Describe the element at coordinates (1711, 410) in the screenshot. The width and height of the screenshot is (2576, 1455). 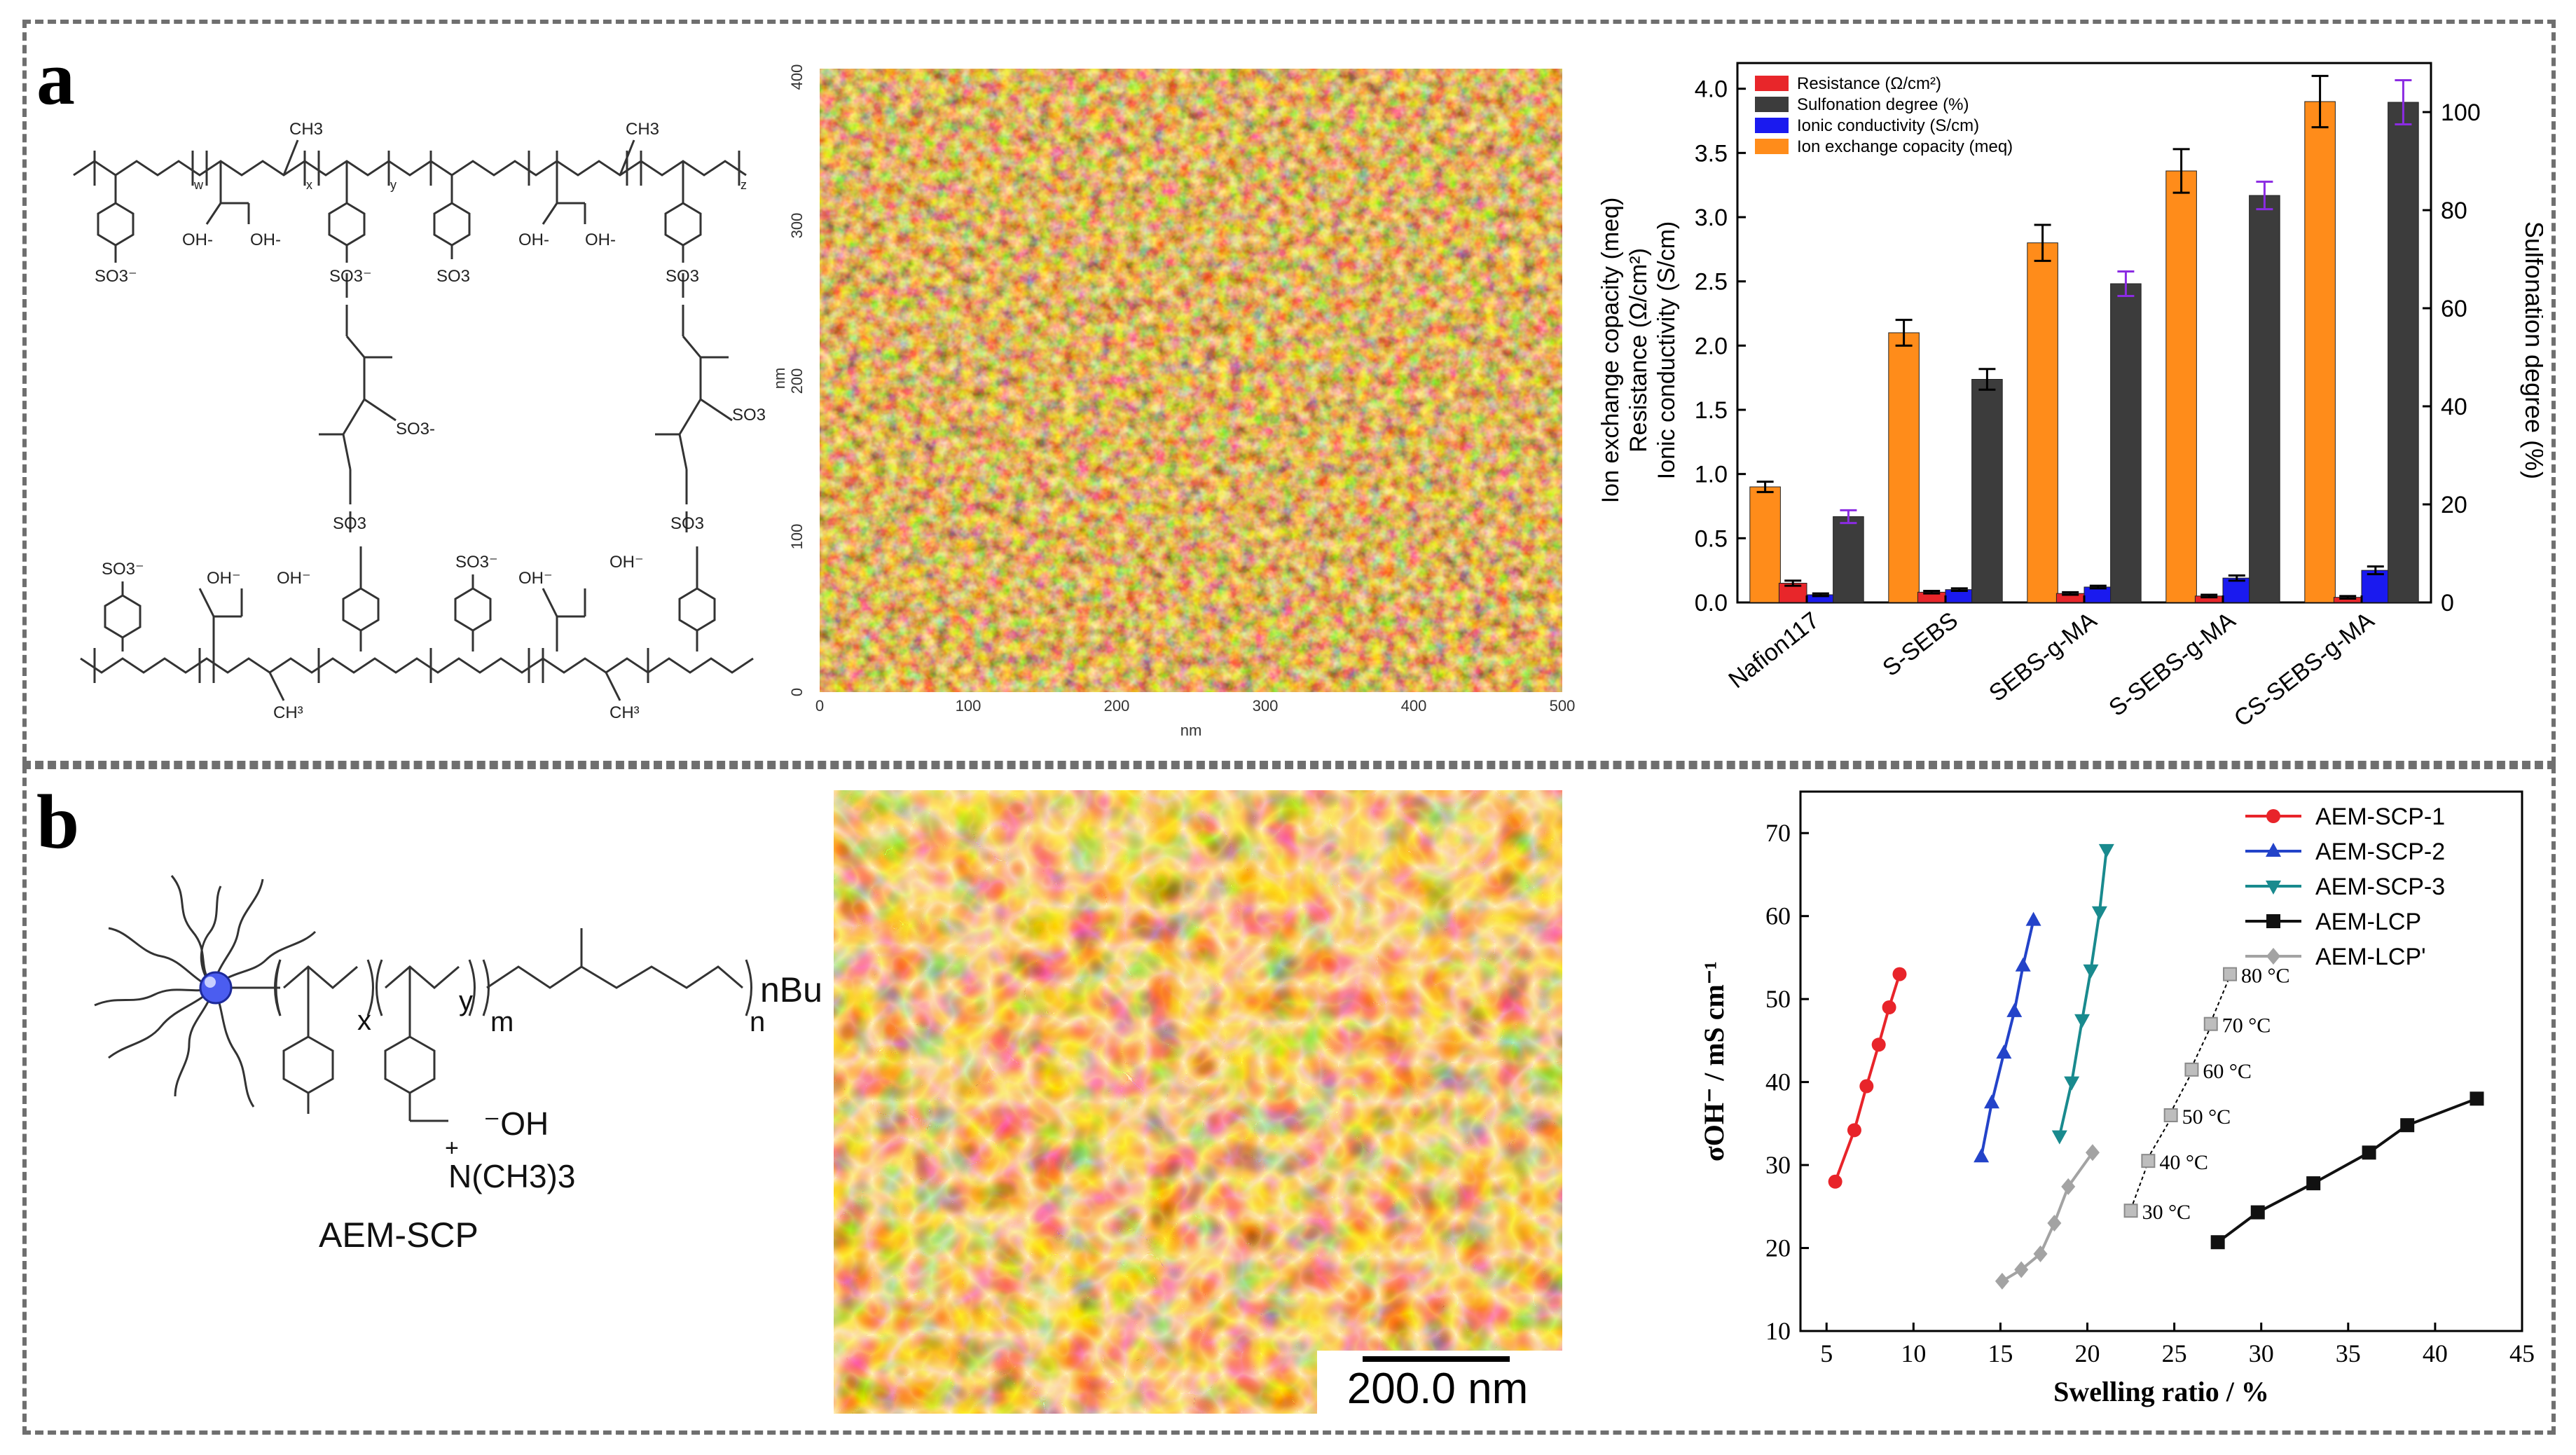
I see `y-tick-label-left: 1.5` at that location.